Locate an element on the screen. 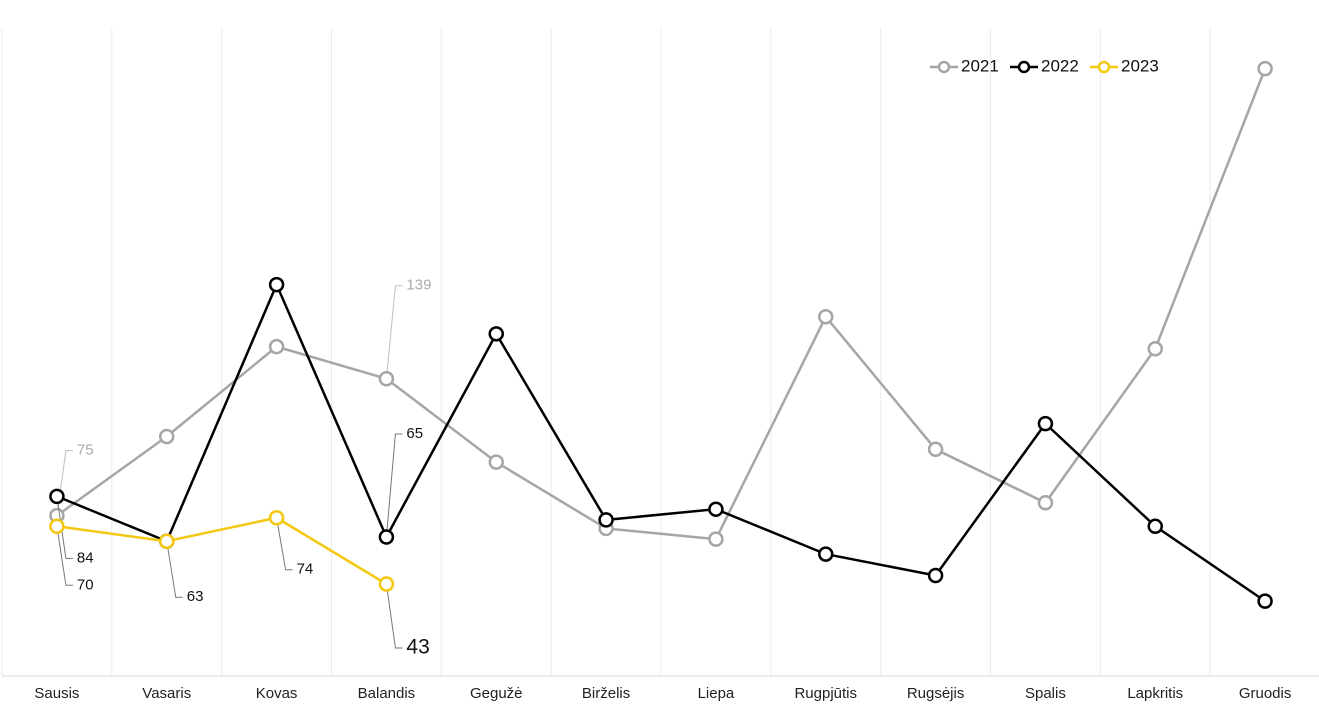  x-tick-label: Gegužė is located at coordinates (496, 693).